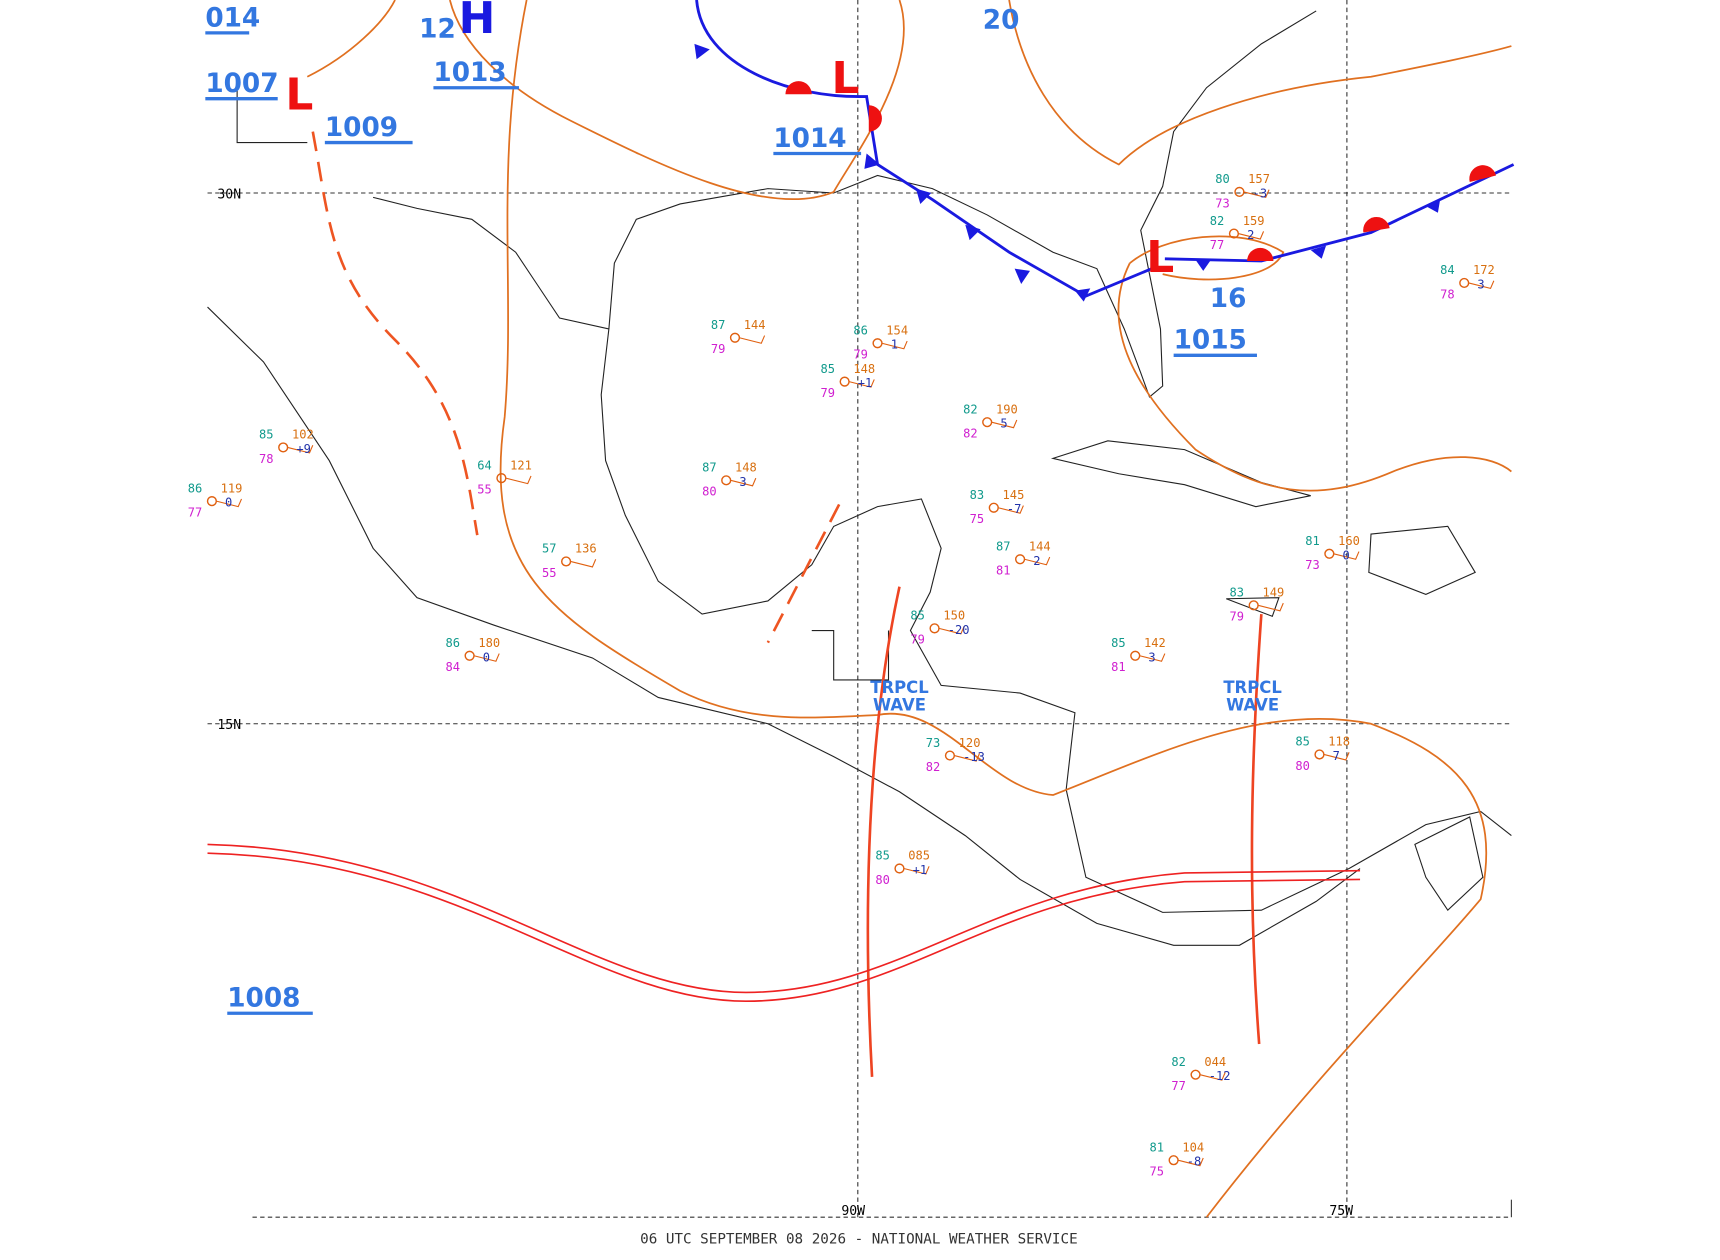 Image resolution: width=1720 pixels, height=1260 pixels. What do you see at coordinates (469, 73) in the screenshot?
I see `pressure-label: 1013` at bounding box center [469, 73].